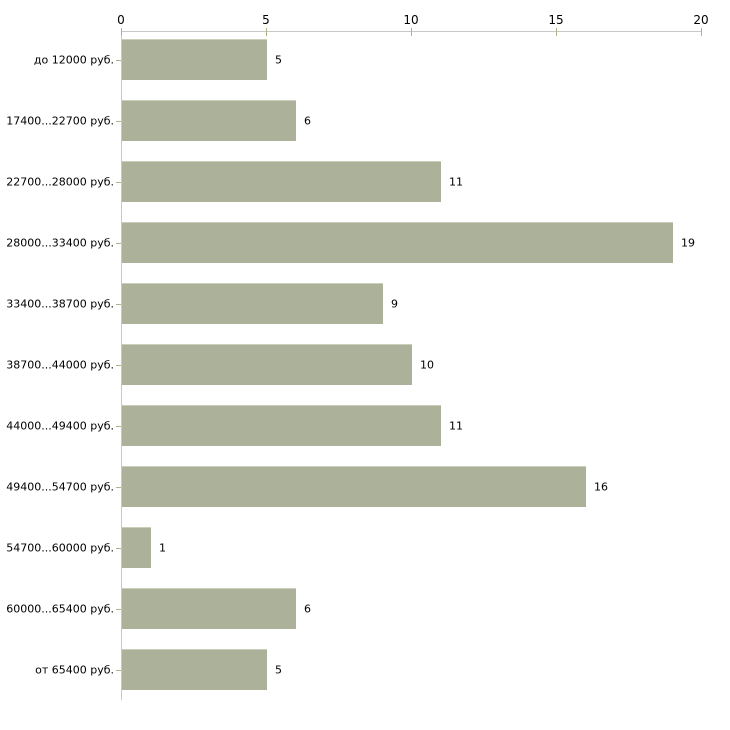 The image size is (730, 730). I want to click on category-label: до 12000 руб., so click(73, 59).